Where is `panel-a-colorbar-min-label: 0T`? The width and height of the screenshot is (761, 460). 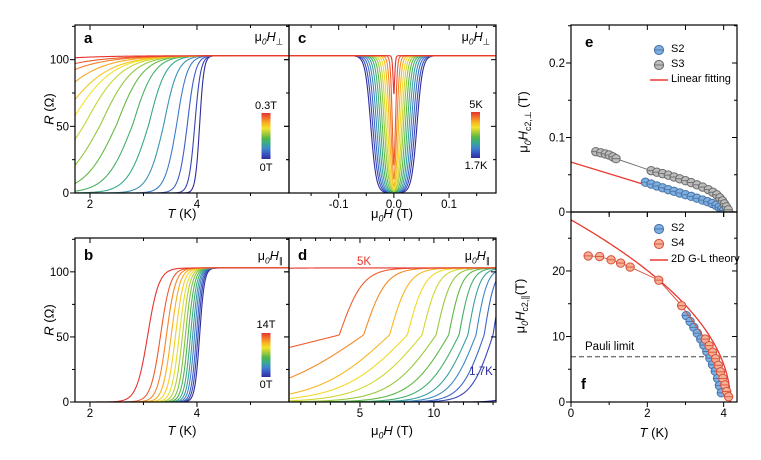 panel-a-colorbar-min-label: 0T is located at coordinates (266, 168).